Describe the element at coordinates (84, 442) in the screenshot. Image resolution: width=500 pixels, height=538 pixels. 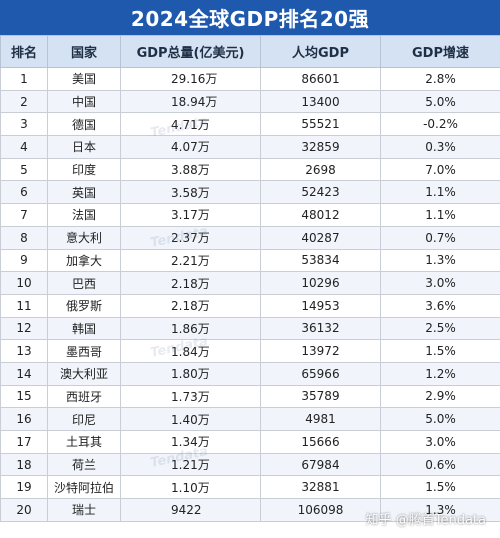
I see `country-cell: 土耳其` at that location.